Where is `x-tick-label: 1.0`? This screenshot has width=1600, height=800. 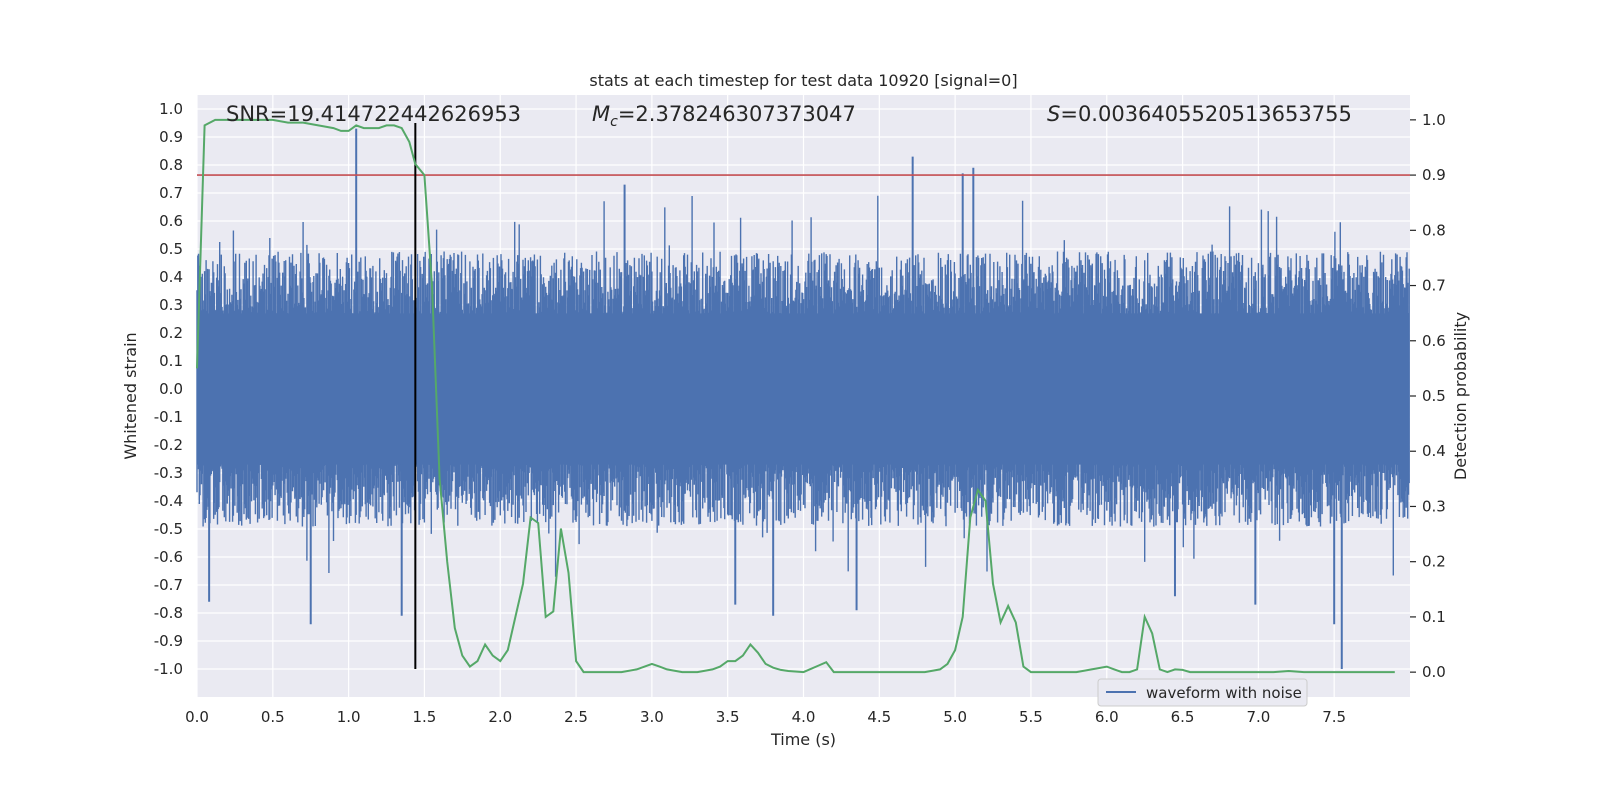 x-tick-label: 1.0 is located at coordinates (349, 717).